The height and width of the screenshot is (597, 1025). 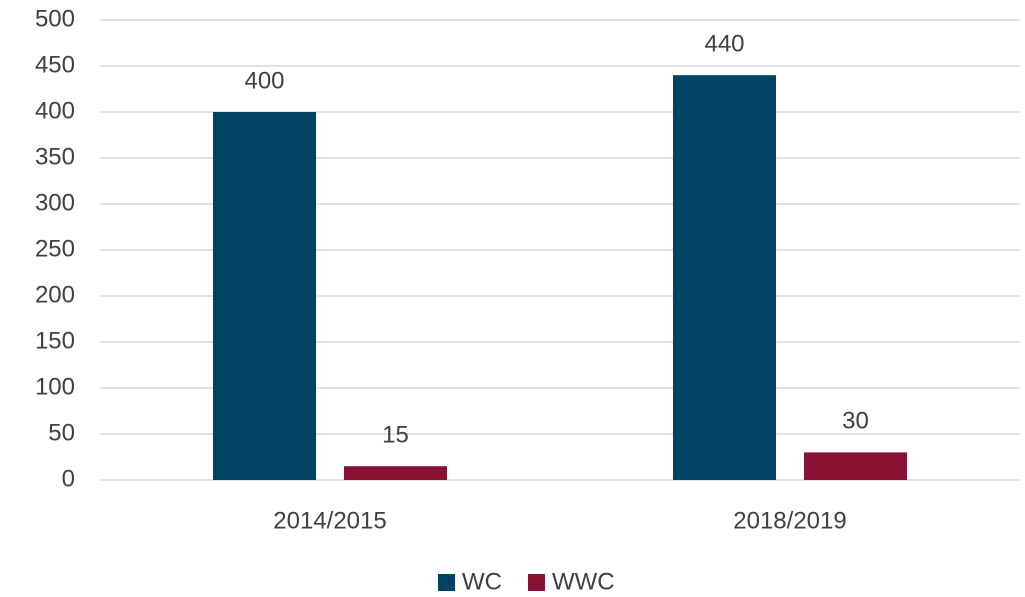 I want to click on data-label: 15, so click(x=395, y=435).